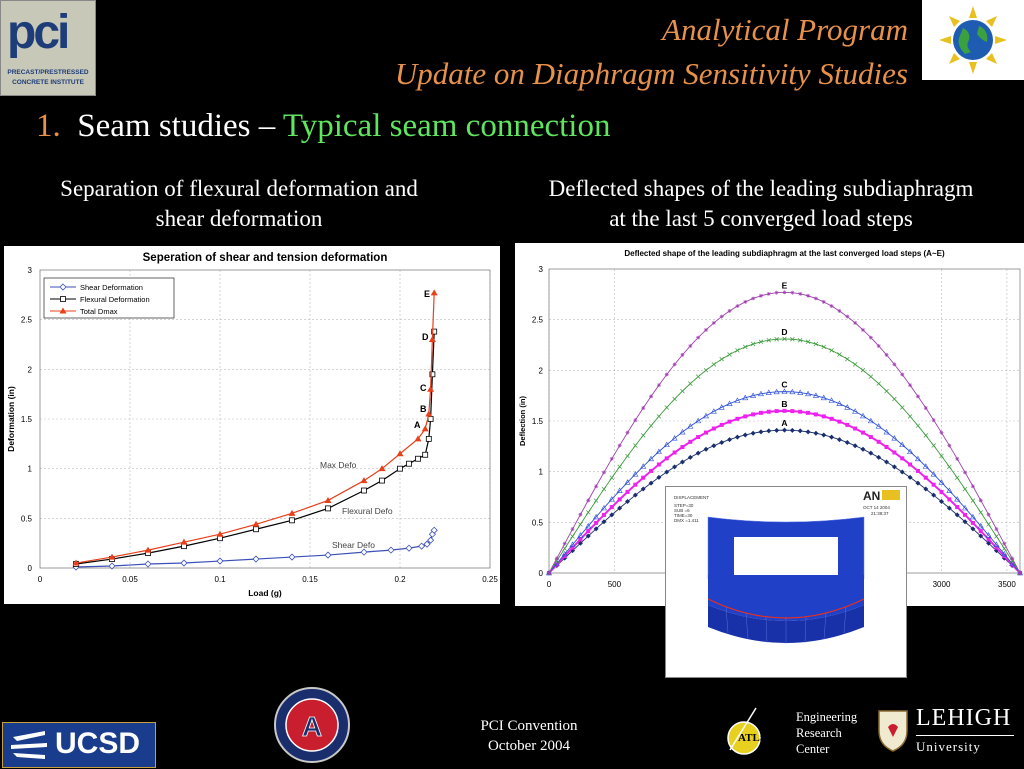  What do you see at coordinates (541, 573) in the screenshot?
I see `y-tick-label: 0` at bounding box center [541, 573].